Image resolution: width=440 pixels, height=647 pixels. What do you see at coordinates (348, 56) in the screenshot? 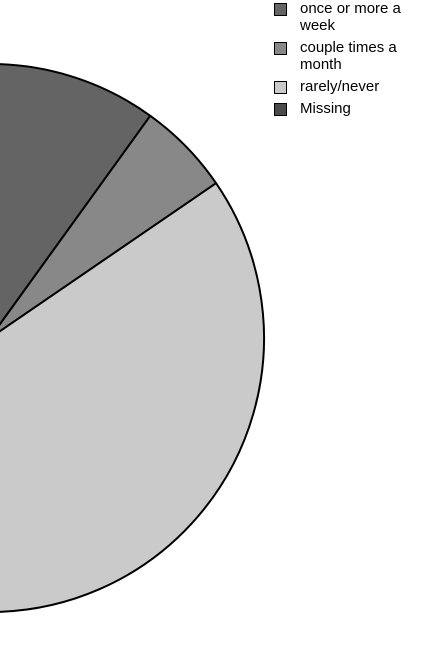
I see `legend-label-couple-times-a-month: couple times a month` at bounding box center [348, 56].